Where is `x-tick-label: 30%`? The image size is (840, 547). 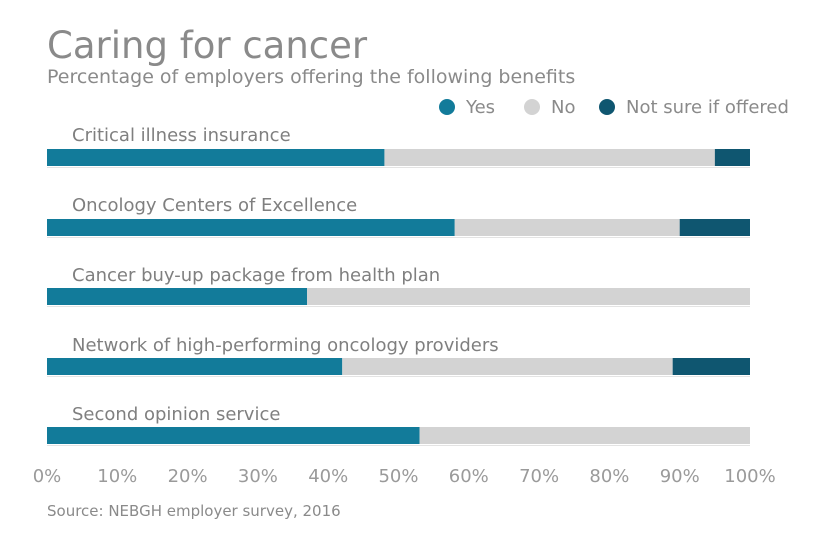 x-tick-label: 30% is located at coordinates (258, 476).